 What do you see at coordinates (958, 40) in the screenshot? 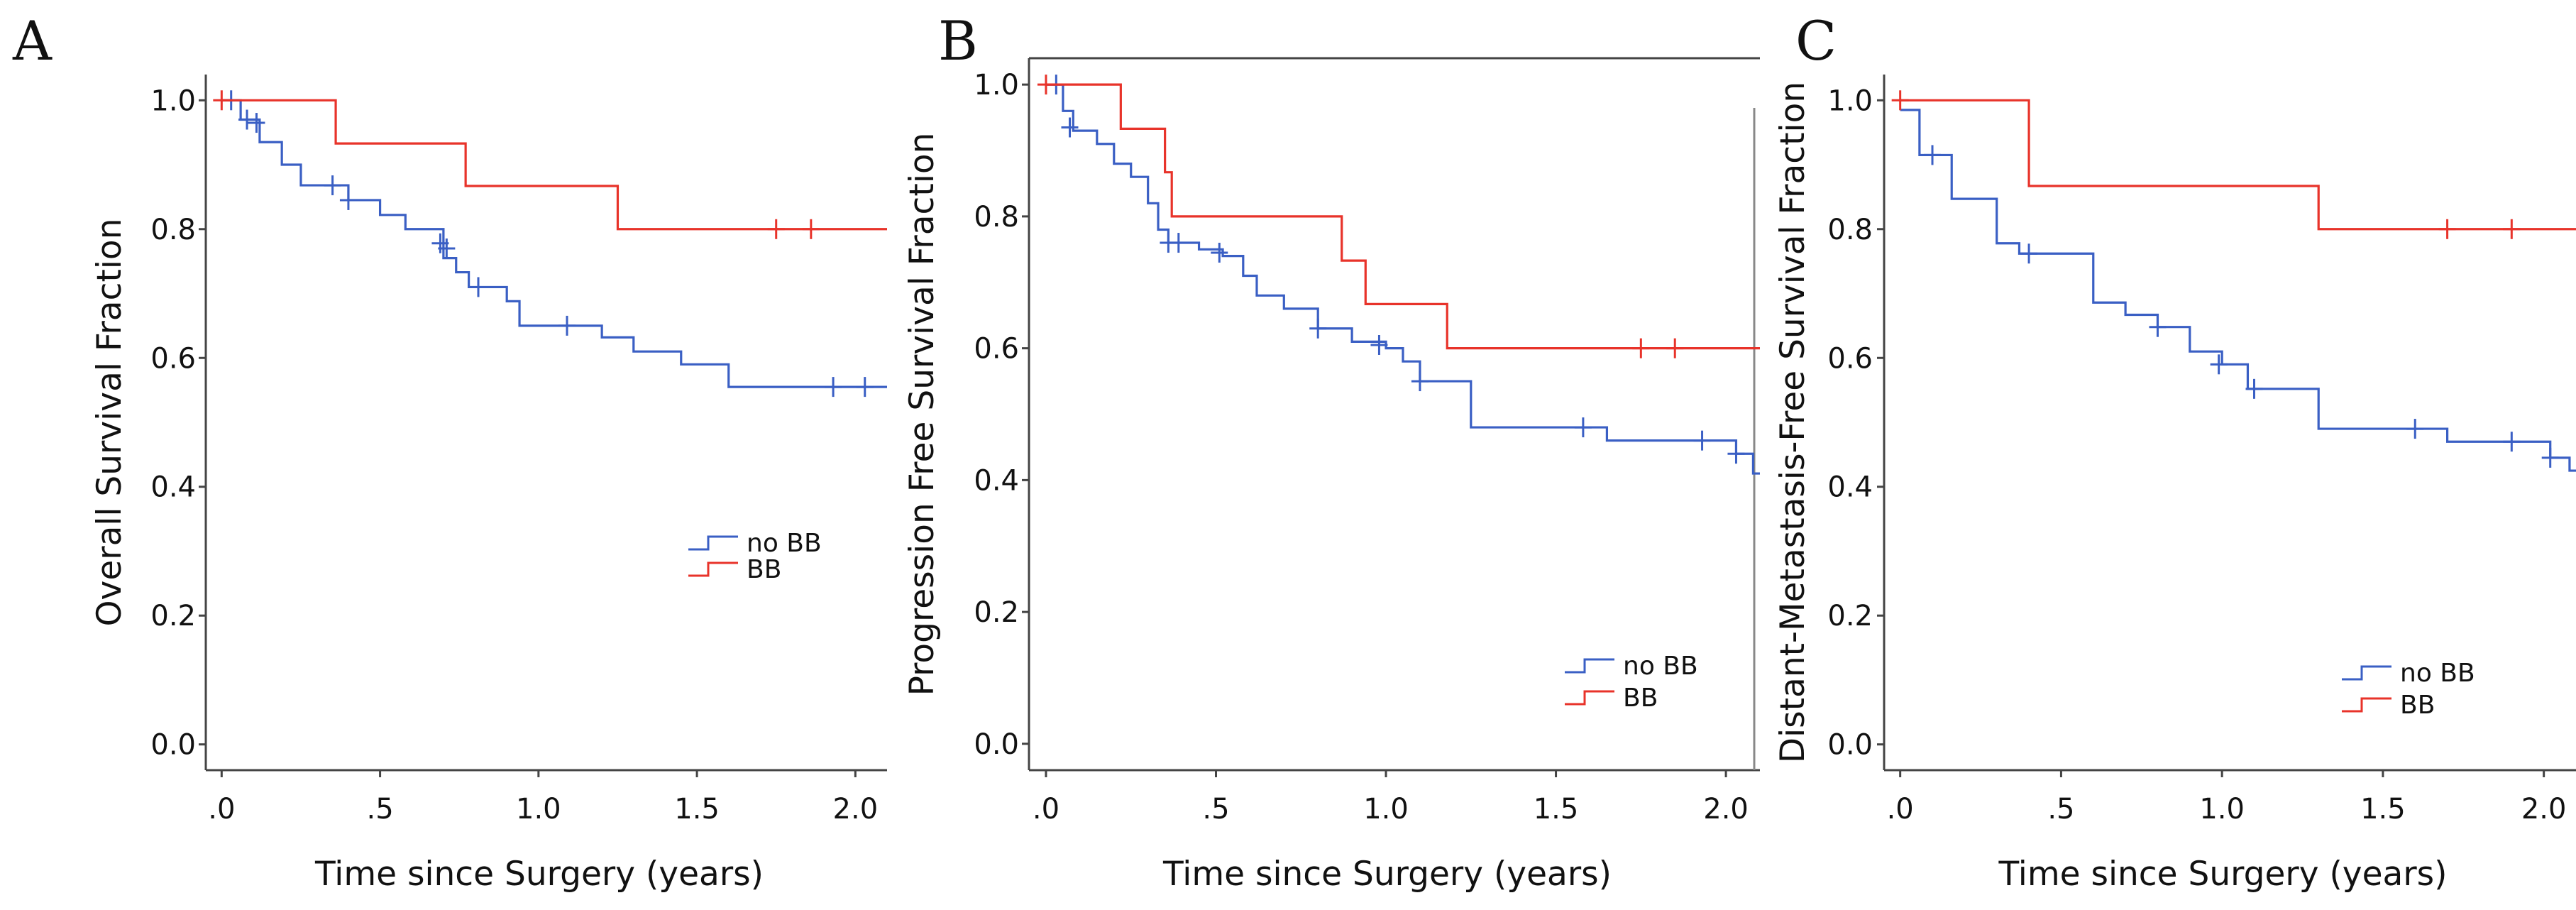
I see `panel-label-b: B` at bounding box center [958, 40].